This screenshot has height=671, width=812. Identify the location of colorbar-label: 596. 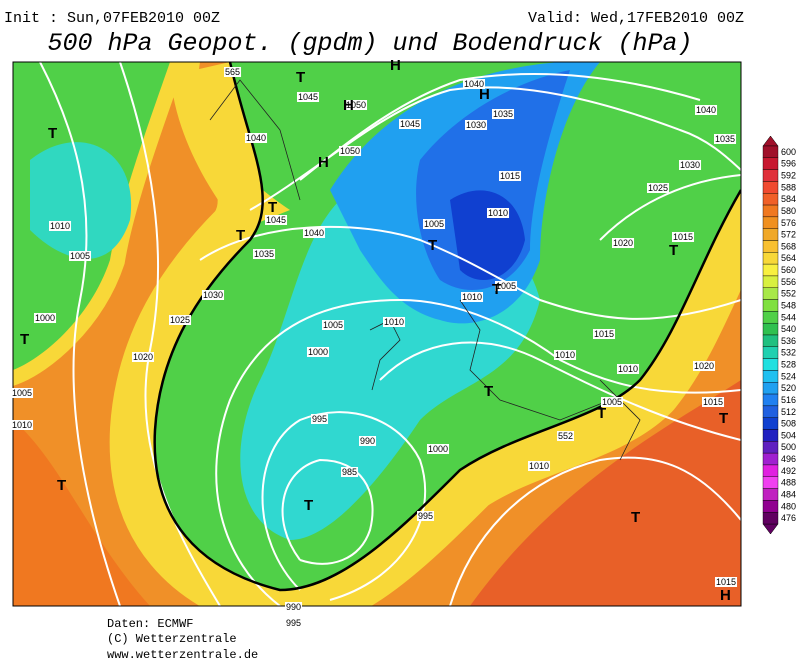
(788, 164).